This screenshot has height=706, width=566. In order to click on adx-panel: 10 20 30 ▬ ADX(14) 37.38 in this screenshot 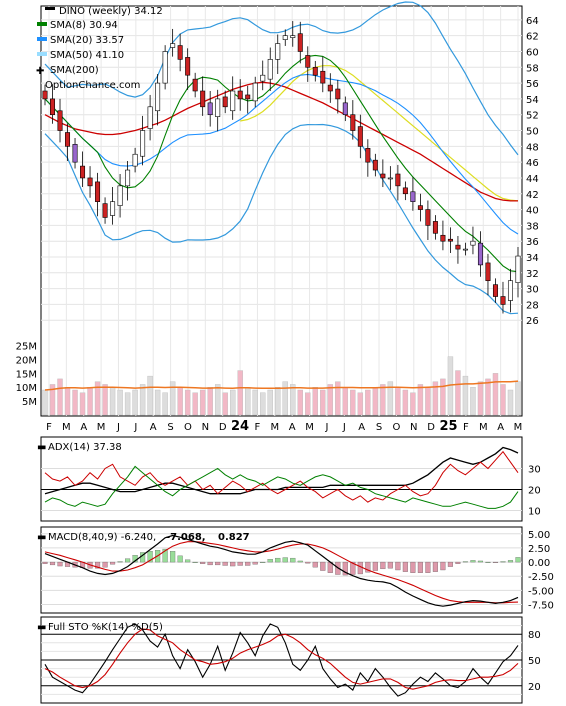, I will do `click(289, 479)`.